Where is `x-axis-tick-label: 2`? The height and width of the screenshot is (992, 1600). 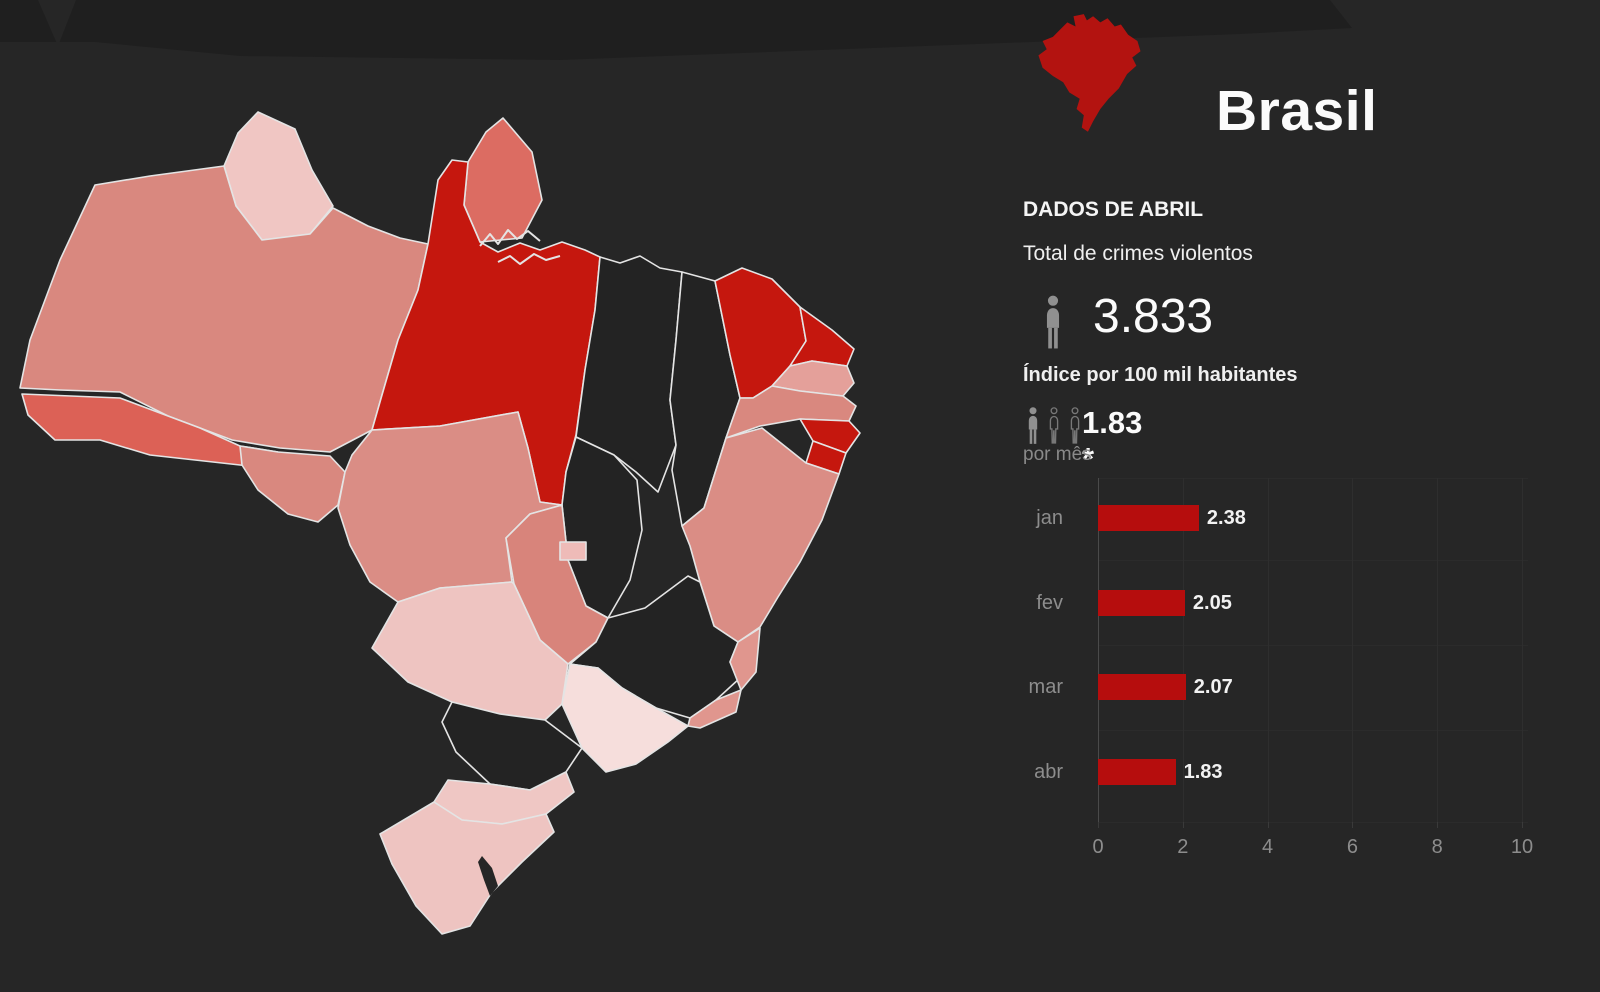
x-axis-tick-label: 2 is located at coordinates (1183, 847).